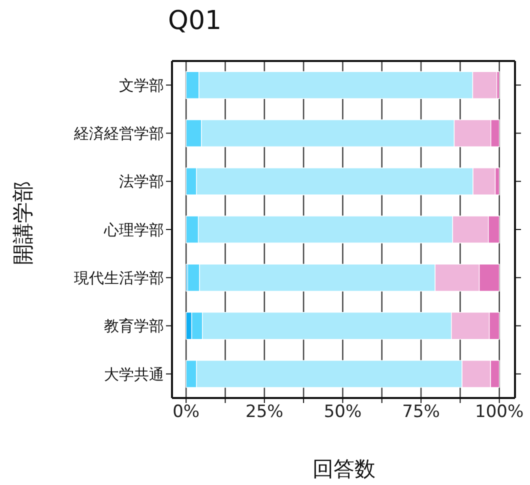 This screenshot has height=485, width=530. What do you see at coordinates (134, 374) in the screenshot?
I see `y-tick-label: 大学共通` at bounding box center [134, 374].